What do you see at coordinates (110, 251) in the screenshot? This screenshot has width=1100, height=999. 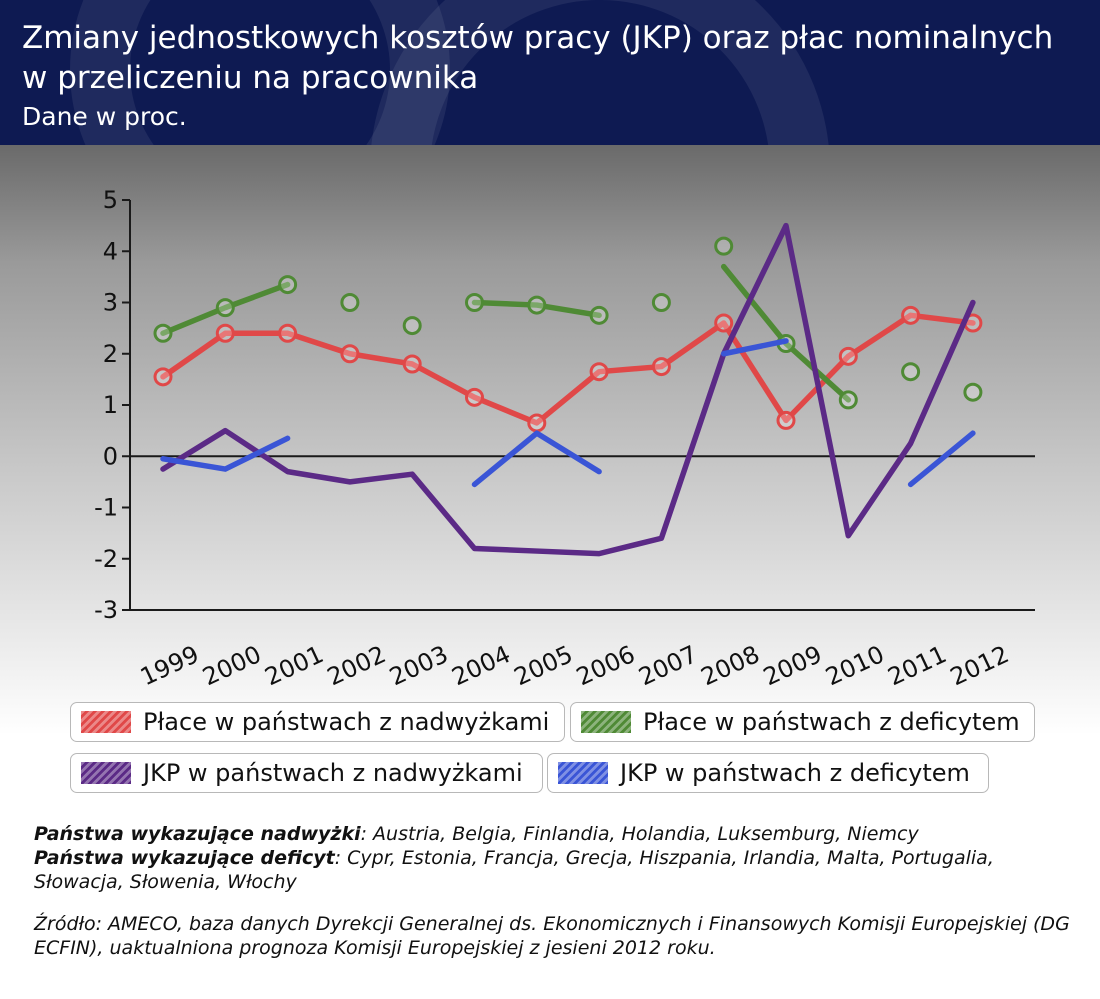 I see `y-tick-label: 4` at bounding box center [110, 251].